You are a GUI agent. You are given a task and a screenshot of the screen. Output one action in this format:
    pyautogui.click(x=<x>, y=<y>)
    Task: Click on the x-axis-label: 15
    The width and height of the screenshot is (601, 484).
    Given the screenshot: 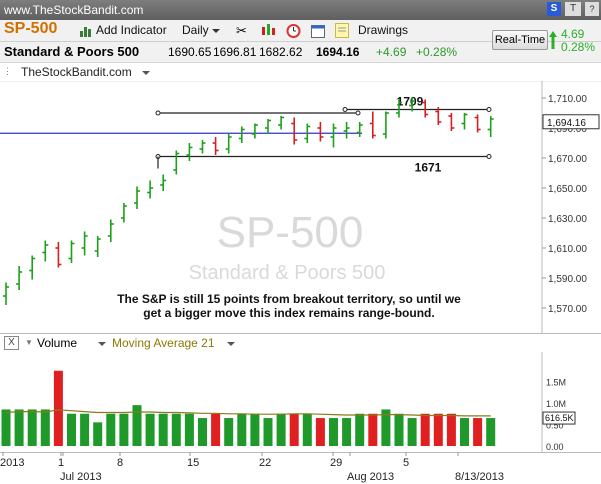 What is the action you would take?
    pyautogui.click(x=193, y=463)
    